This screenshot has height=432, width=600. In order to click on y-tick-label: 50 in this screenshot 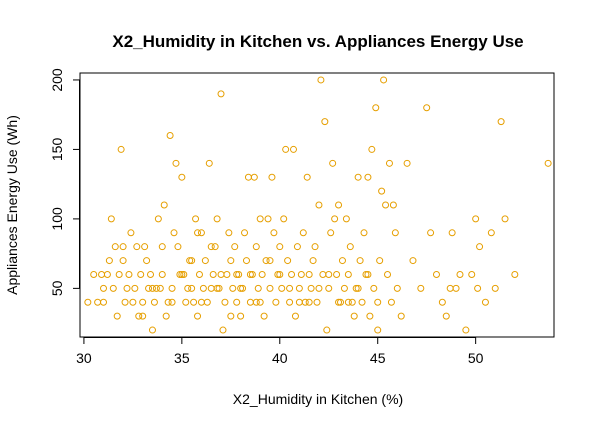, I will do `click(57, 288)`.